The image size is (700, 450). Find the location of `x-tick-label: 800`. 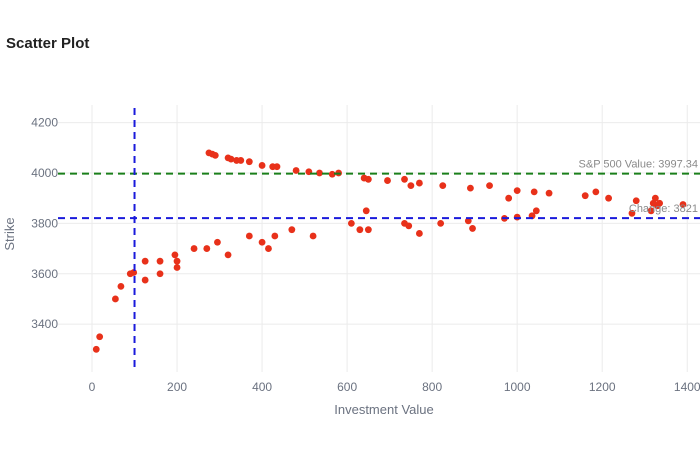

x-tick-label: 800 is located at coordinates (432, 387).